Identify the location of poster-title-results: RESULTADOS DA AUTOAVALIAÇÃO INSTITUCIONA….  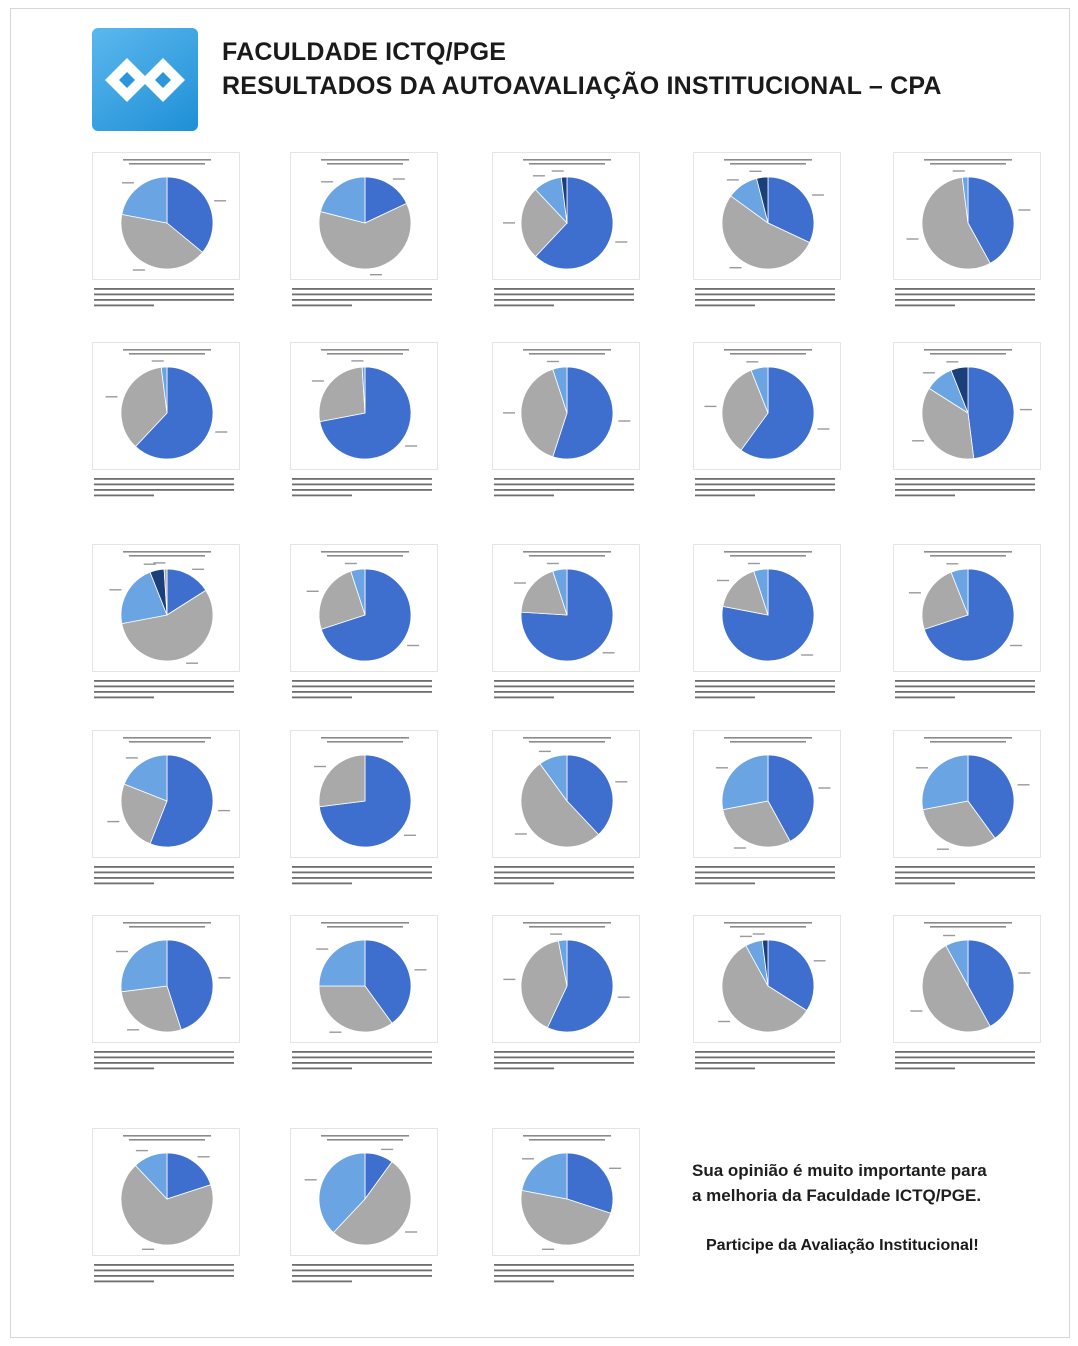
(582, 86).